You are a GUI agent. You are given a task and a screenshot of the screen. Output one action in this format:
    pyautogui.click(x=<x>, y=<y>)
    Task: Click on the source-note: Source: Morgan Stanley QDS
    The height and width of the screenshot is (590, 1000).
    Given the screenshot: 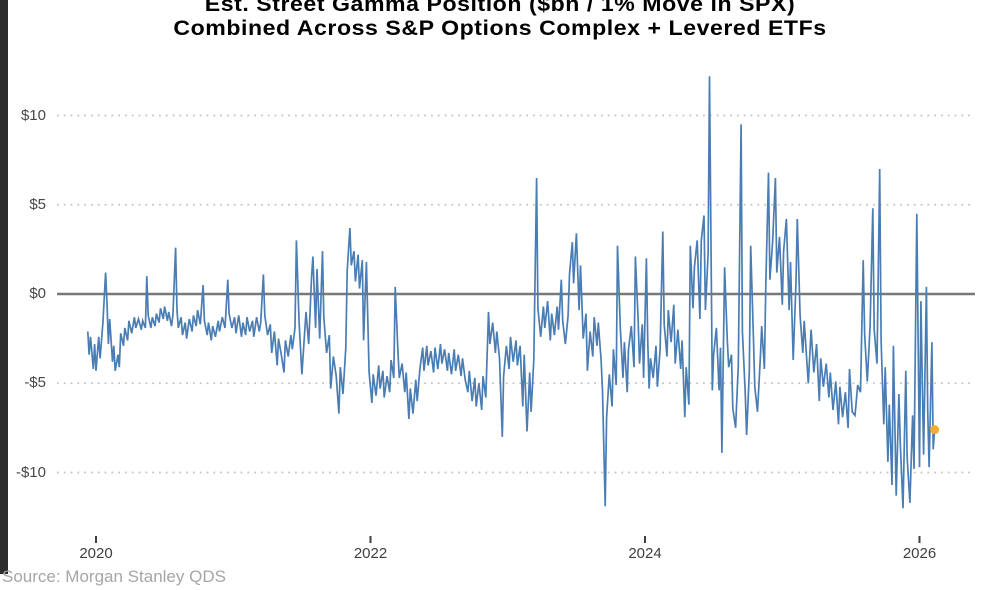 What is the action you would take?
    pyautogui.click(x=114, y=576)
    